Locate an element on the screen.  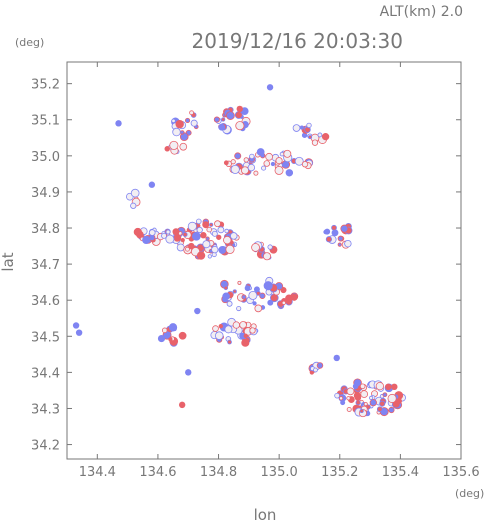
x-axis-title: lon is located at coordinates (265, 513).